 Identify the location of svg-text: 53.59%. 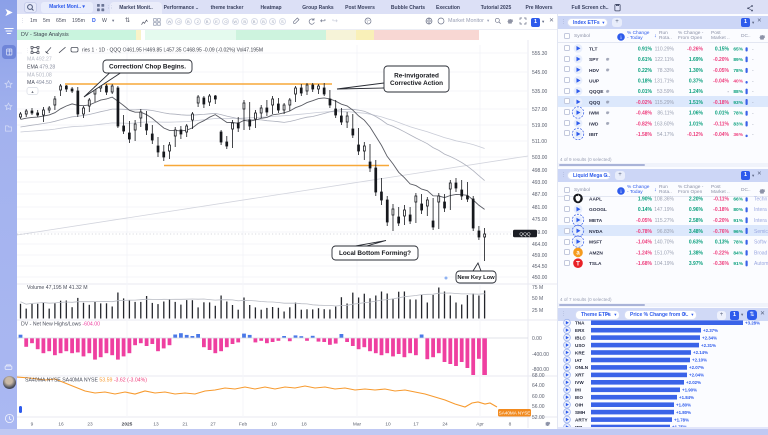
(666, 92).